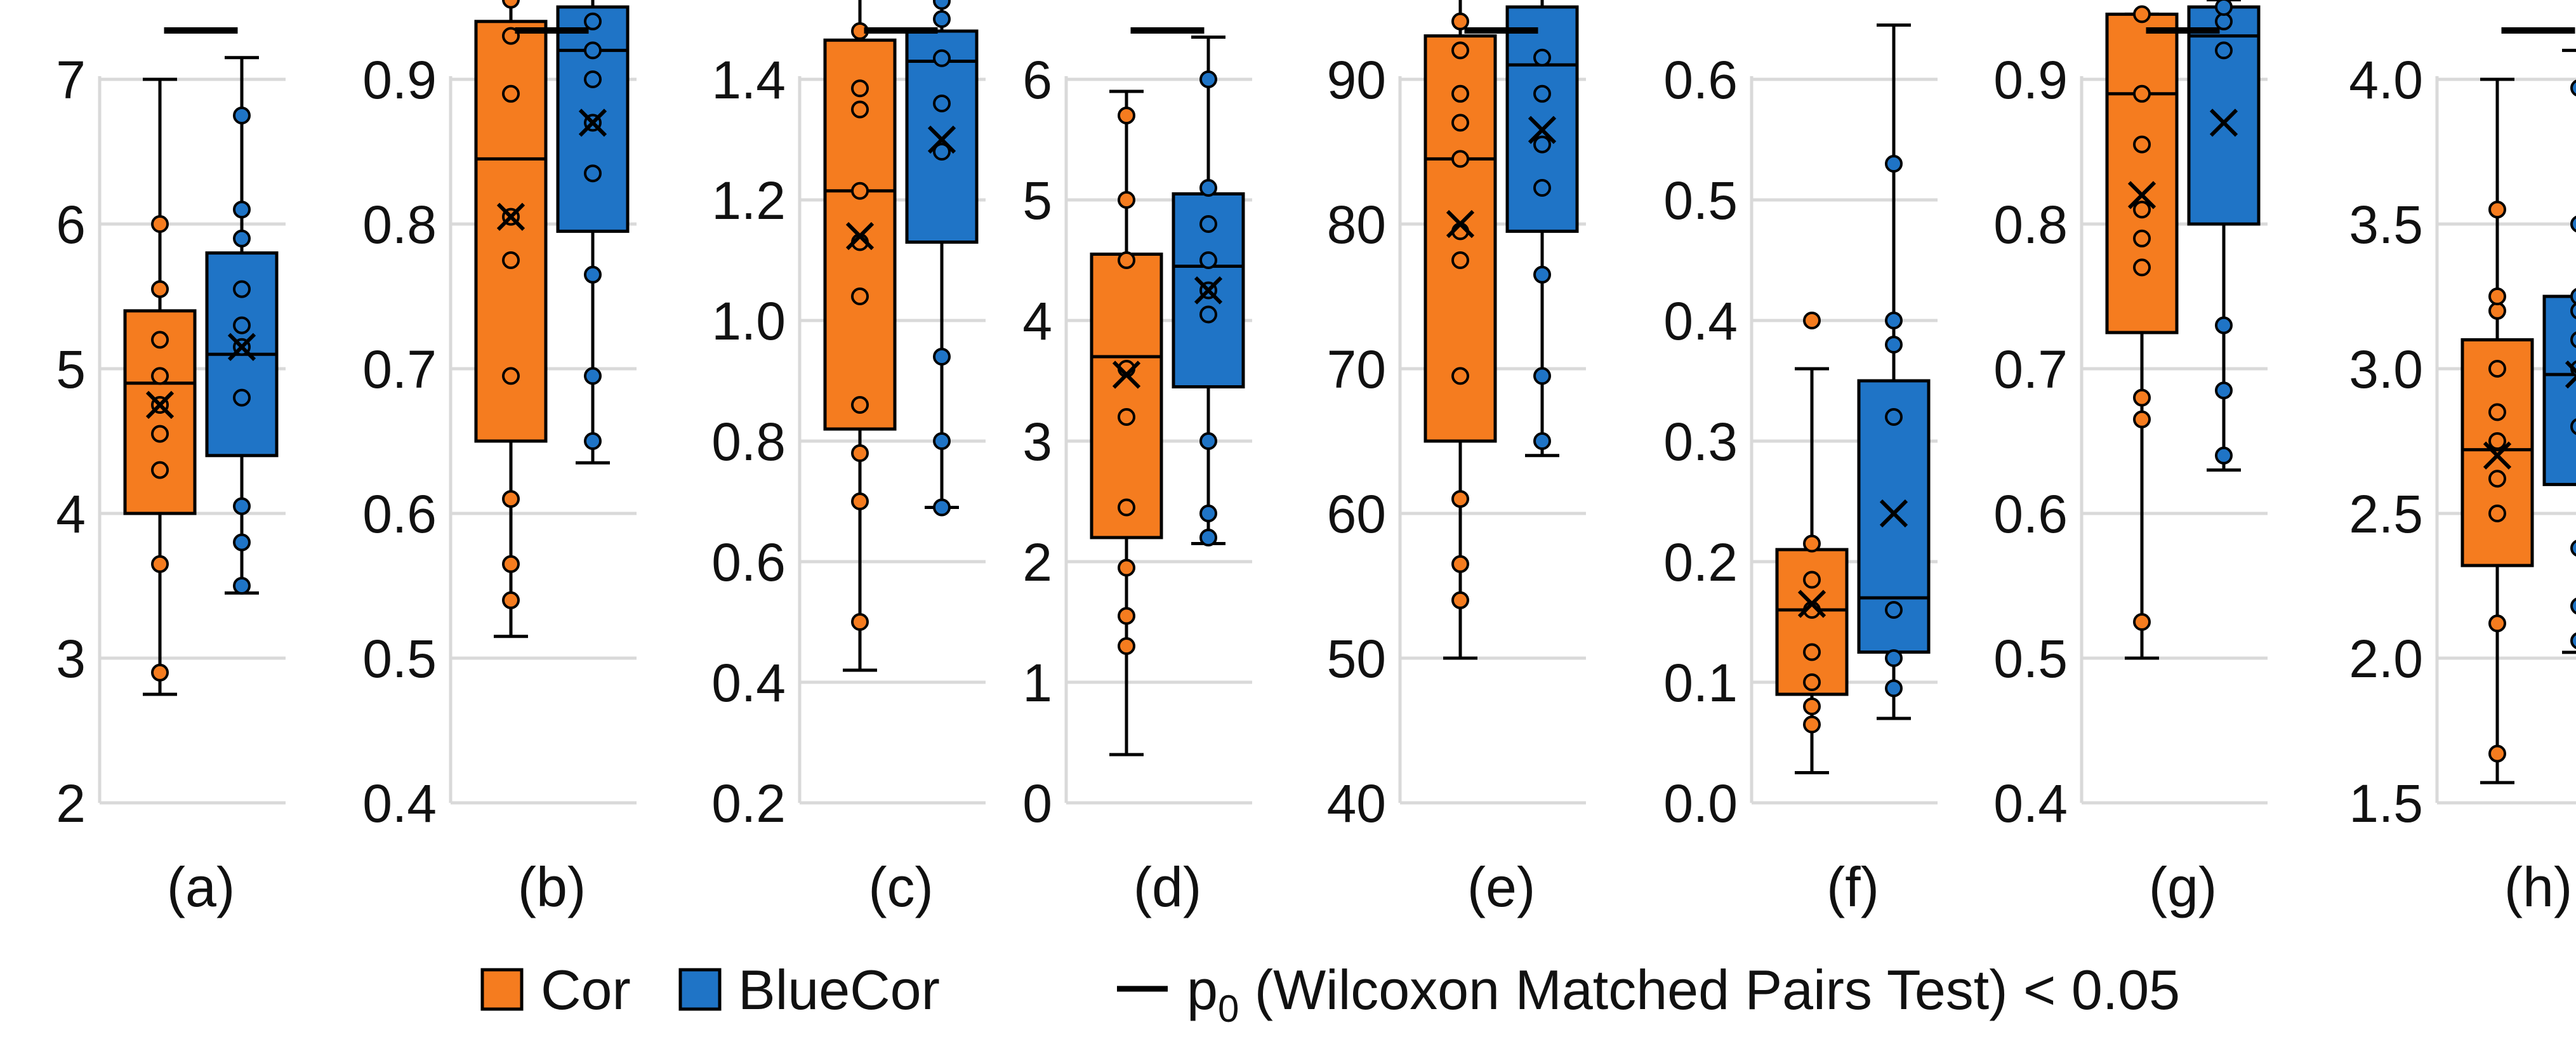 Image resolution: width=2576 pixels, height=1044 pixels. What do you see at coordinates (2386, 659) in the screenshot?
I see `y-tick-label: 2.0` at bounding box center [2386, 659].